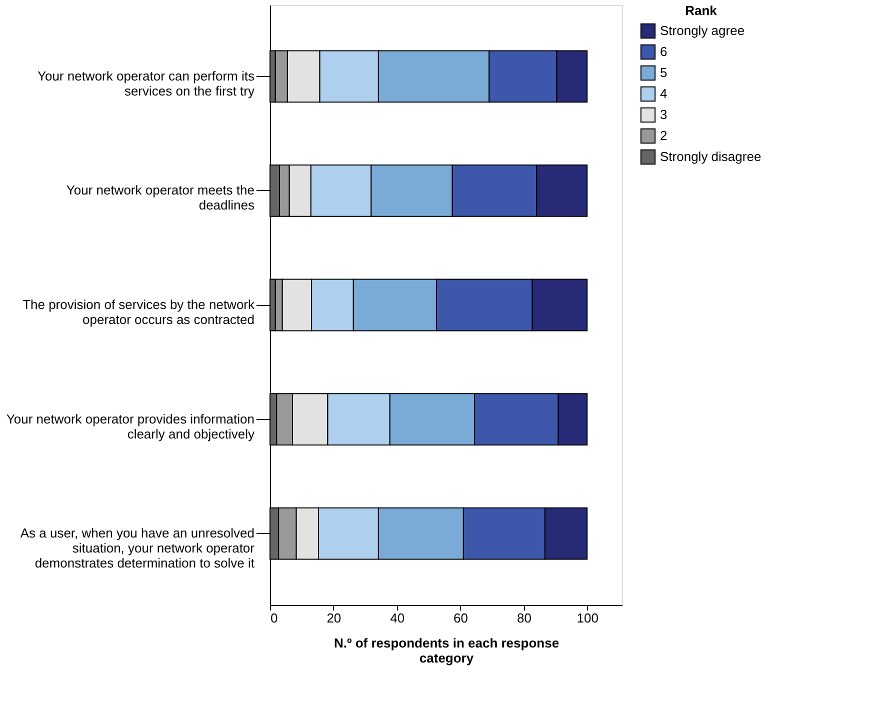 This screenshot has width=888, height=702. Describe the element at coordinates (664, 114) in the screenshot. I see `legend-label: 3` at that location.